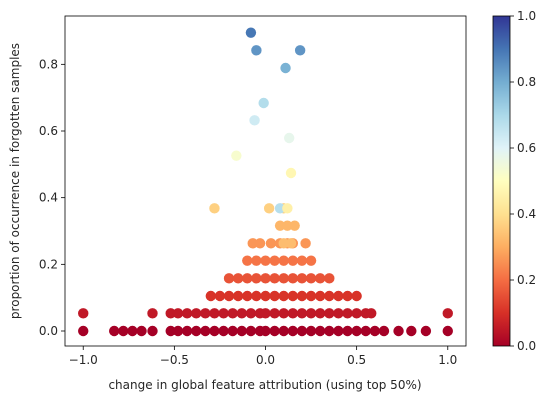 Image resolution: width=548 pixels, height=401 pixels. I want to click on y-tick-label: 0.2, so click(48, 264).